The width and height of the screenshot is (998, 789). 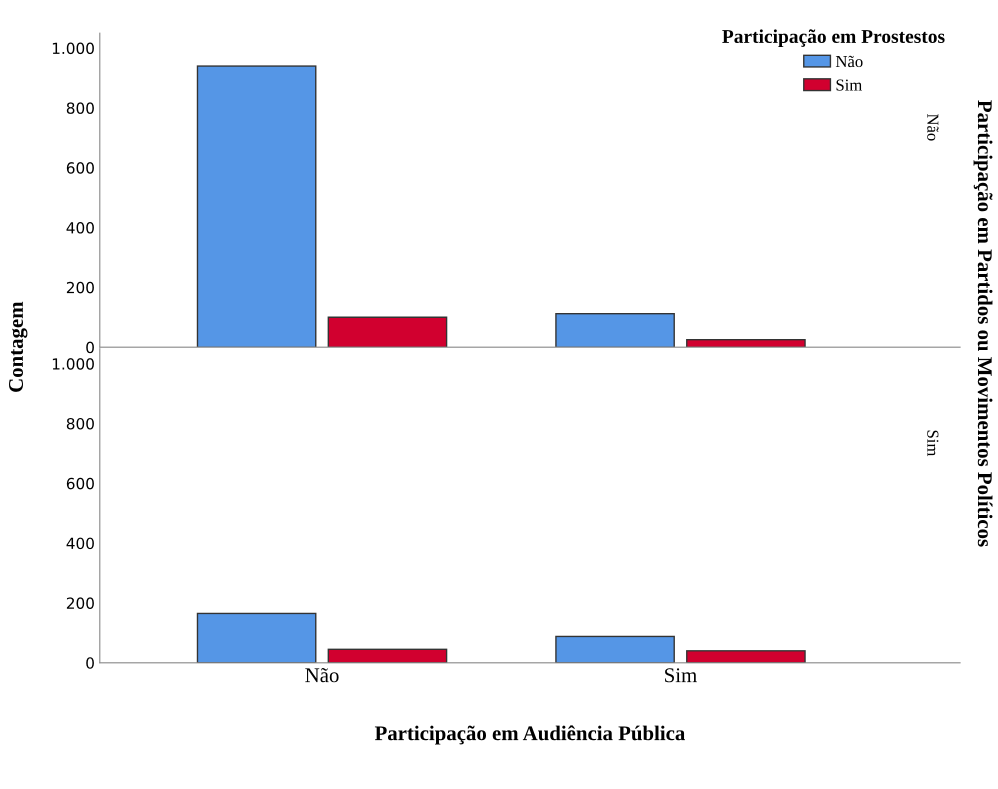 I want to click on legend-label: Sim, so click(x=849, y=85).